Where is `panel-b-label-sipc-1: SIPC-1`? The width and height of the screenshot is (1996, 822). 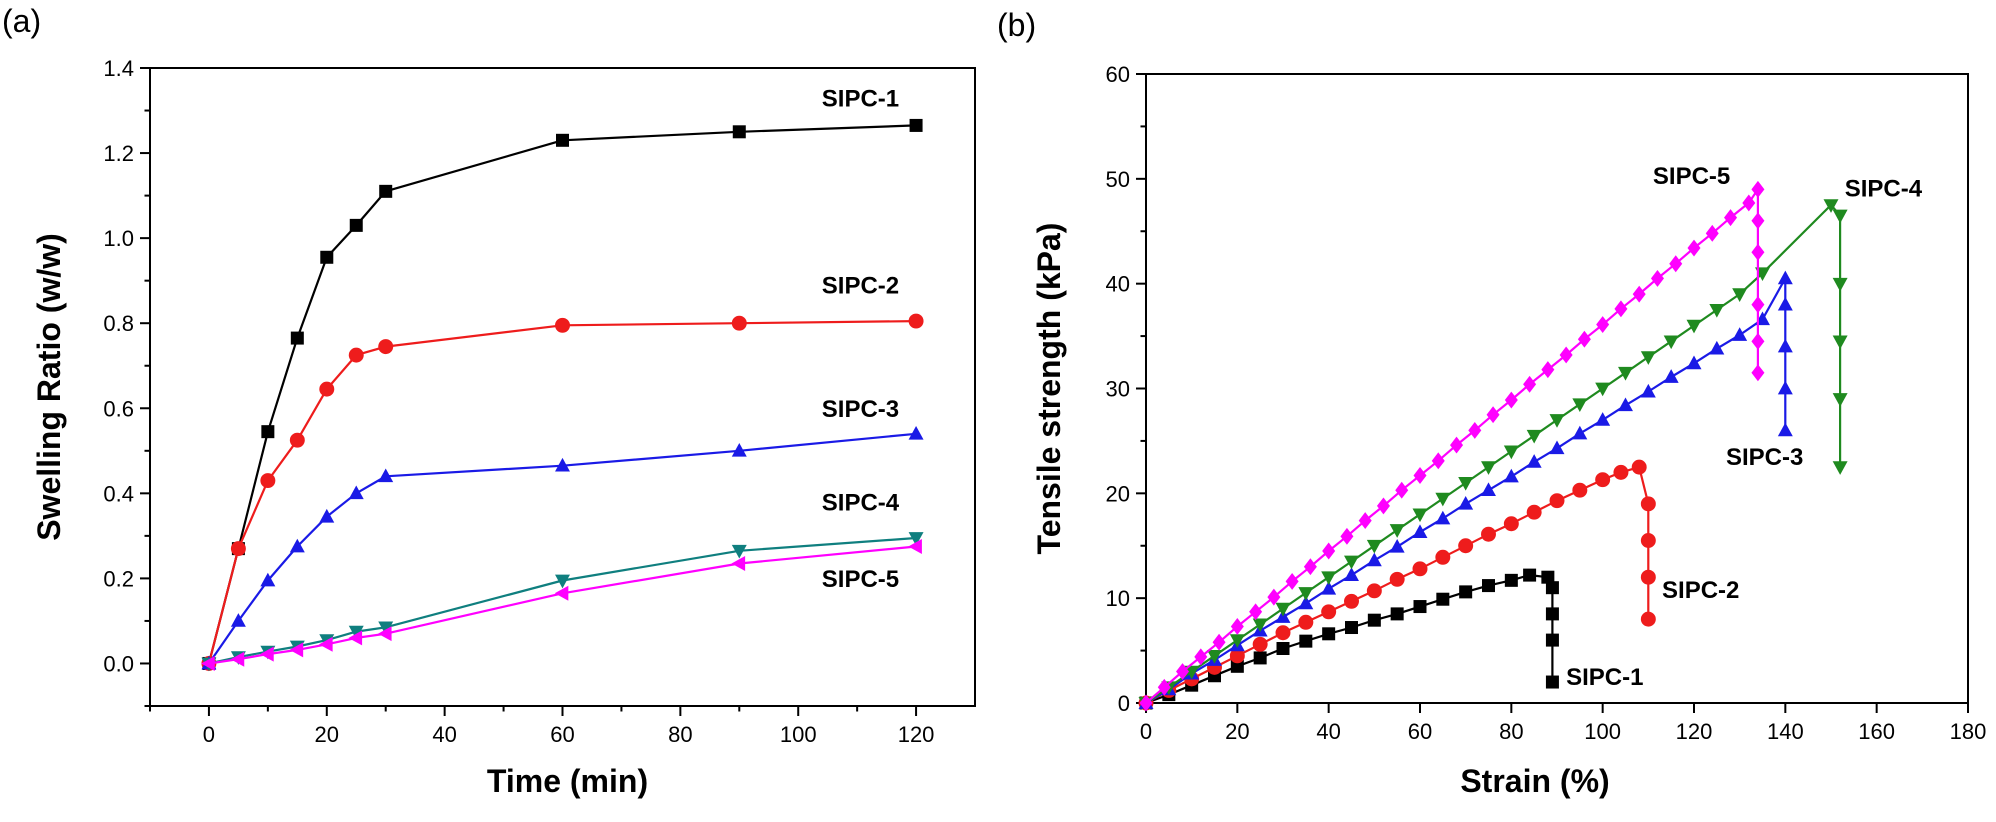 panel-b-label-sipc-1: SIPC-1 is located at coordinates (1604, 677).